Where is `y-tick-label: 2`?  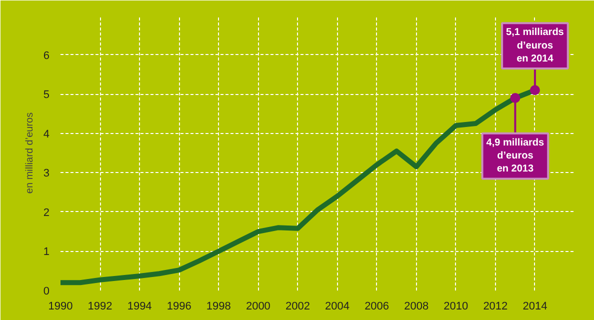 y-tick-label: 2 is located at coordinates (46, 212).